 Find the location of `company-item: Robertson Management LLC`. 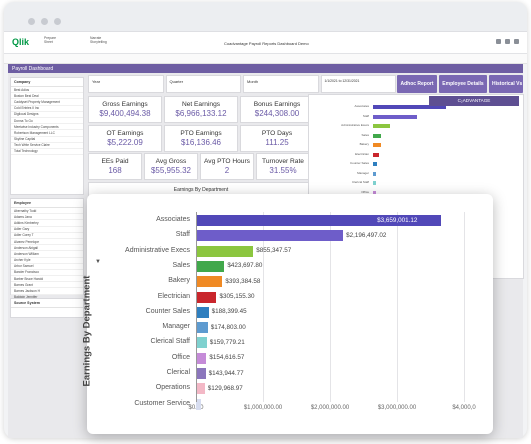

company-item: Robertson Management LLC is located at coordinates (47, 133).